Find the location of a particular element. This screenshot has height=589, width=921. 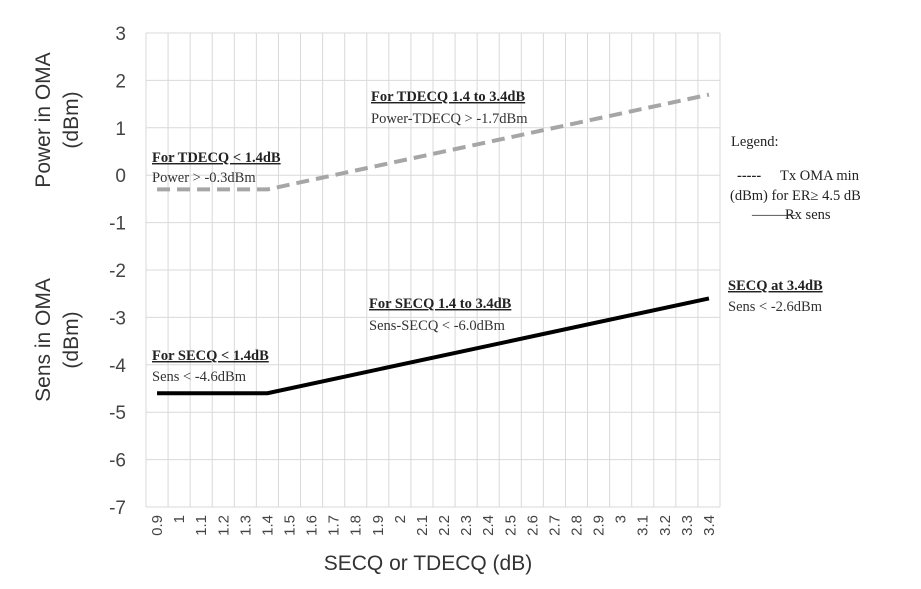

y-tick-label: -7 is located at coordinates (117, 508).